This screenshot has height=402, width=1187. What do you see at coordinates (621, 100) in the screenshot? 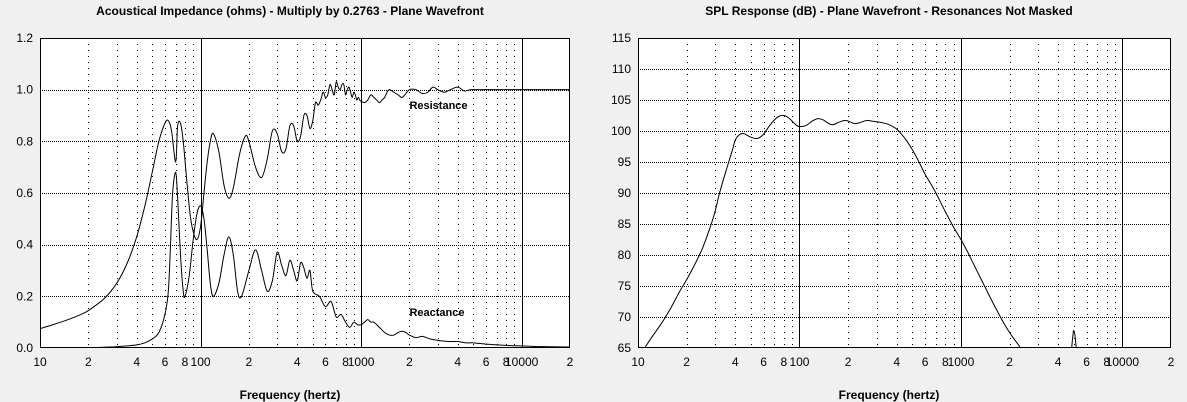
I see `y-tick-label: 105` at bounding box center [621, 100].